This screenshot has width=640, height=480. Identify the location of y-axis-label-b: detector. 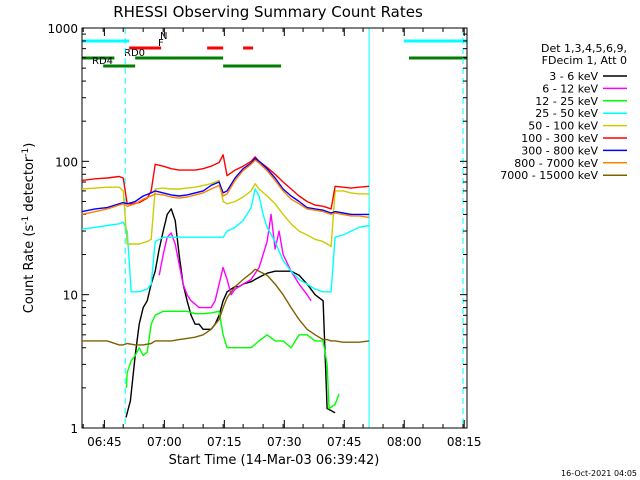
(29, 186).